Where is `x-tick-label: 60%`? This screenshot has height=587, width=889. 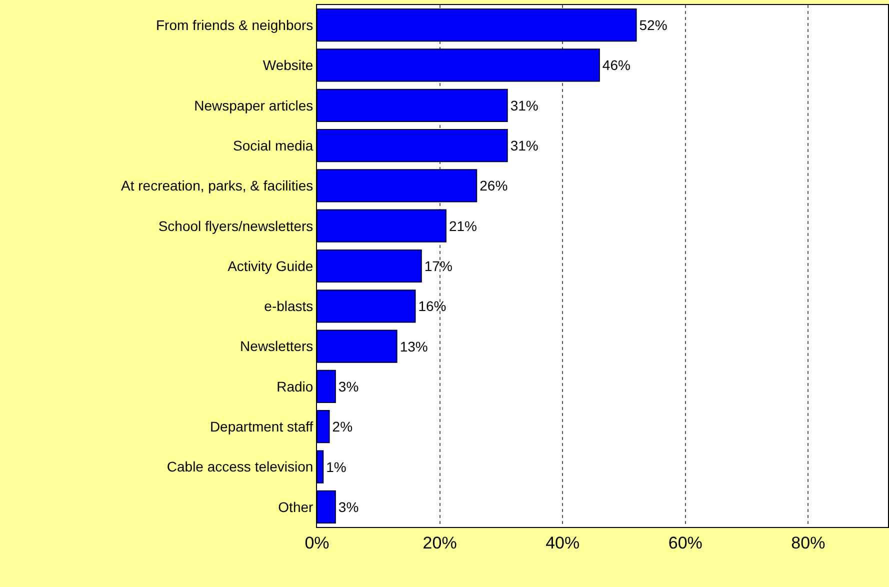
x-tick-label: 60% is located at coordinates (685, 542).